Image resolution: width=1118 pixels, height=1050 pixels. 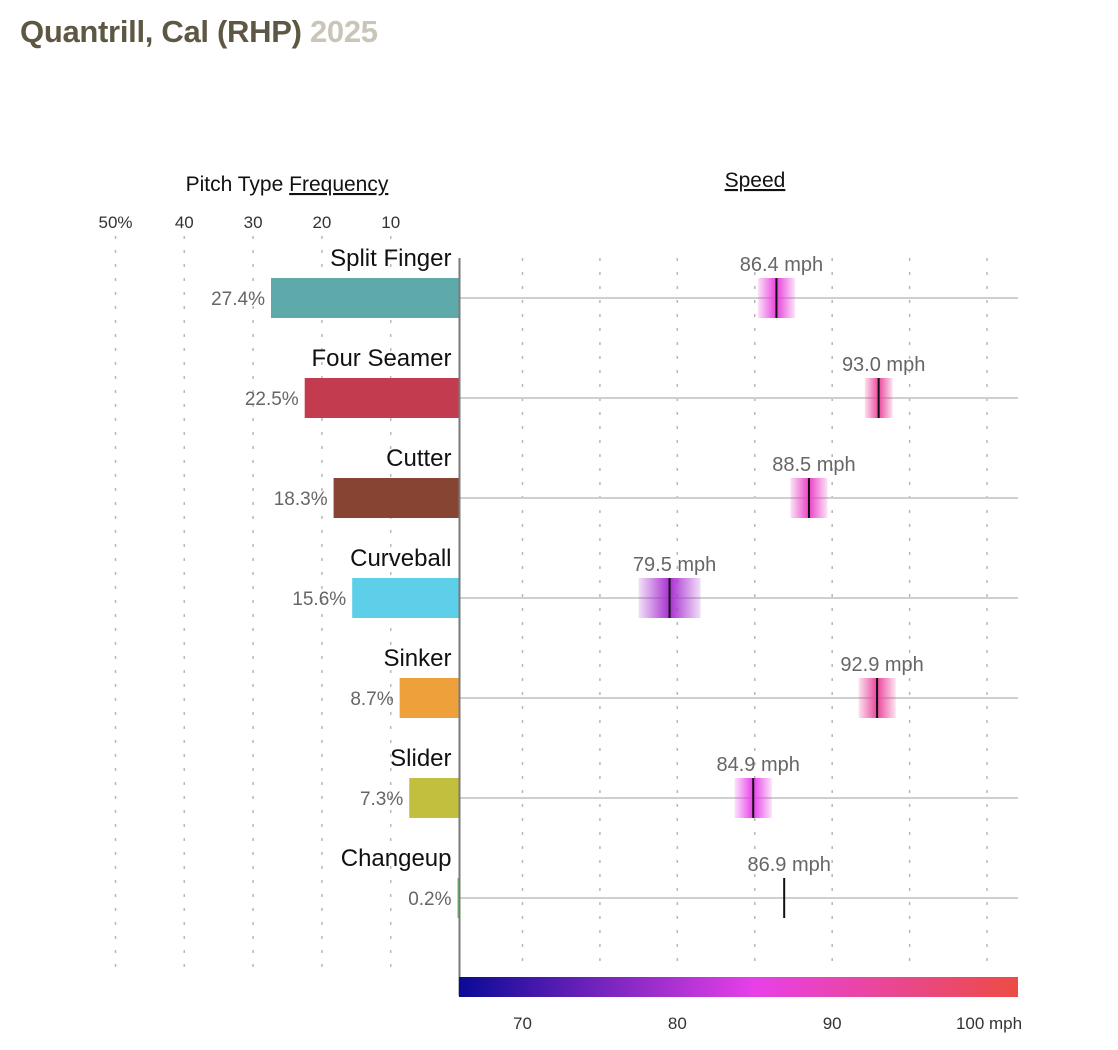 I want to click on frequency-value-label: 22.5%, so click(x=272, y=399).